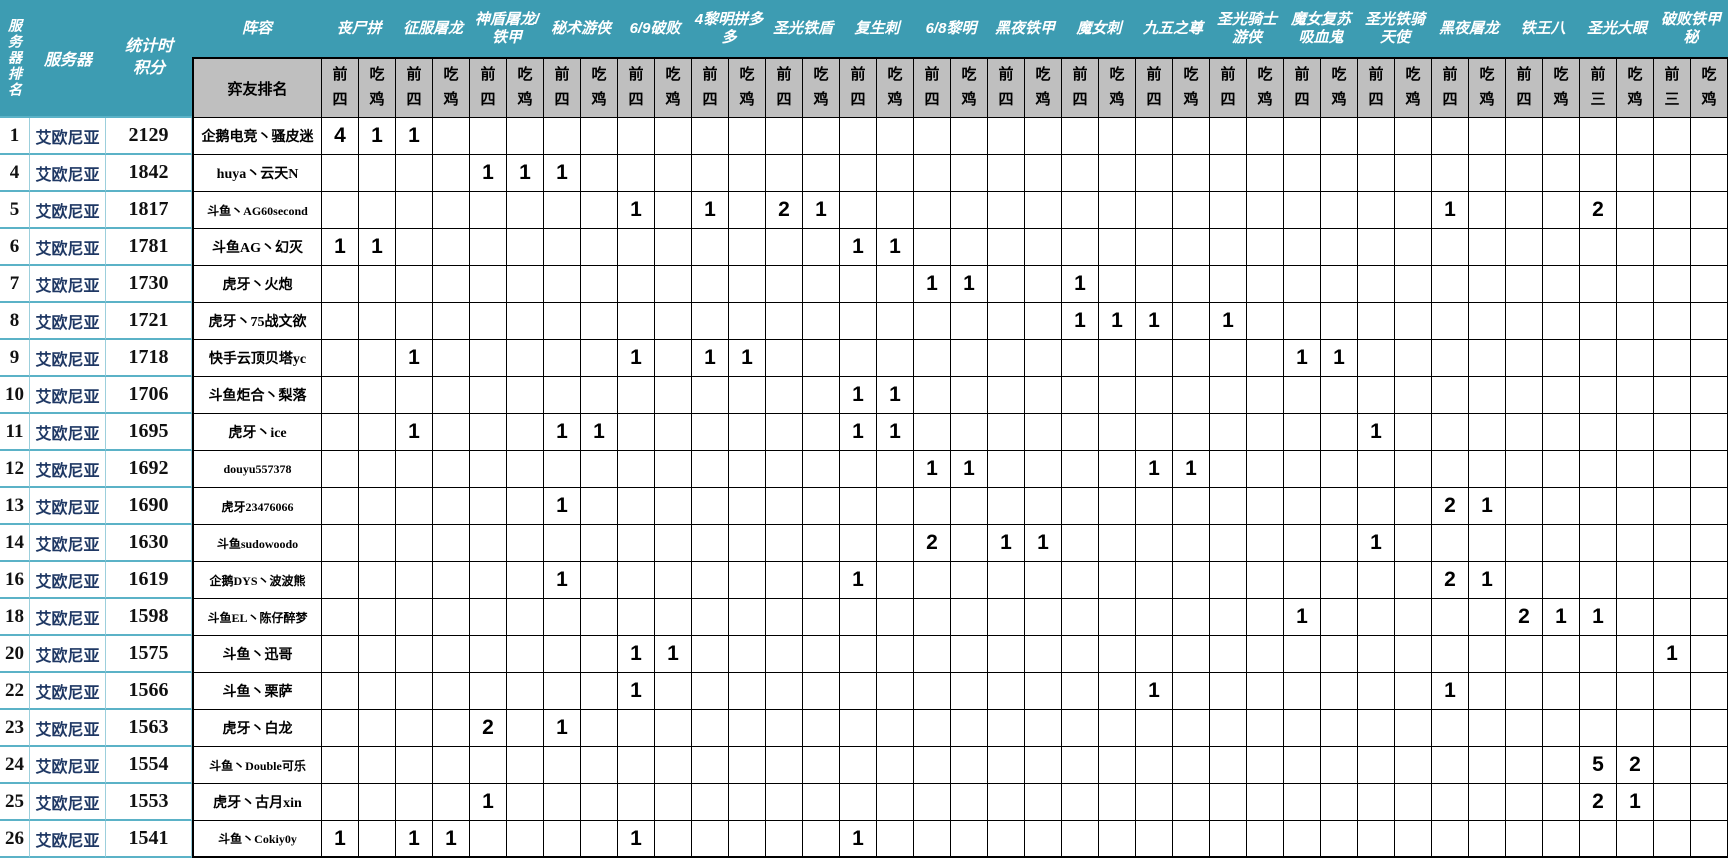 The image size is (1728, 861). Describe the element at coordinates (1395, 28) in the screenshot. I see `comp-header: 圣光铁骑天使` at that location.